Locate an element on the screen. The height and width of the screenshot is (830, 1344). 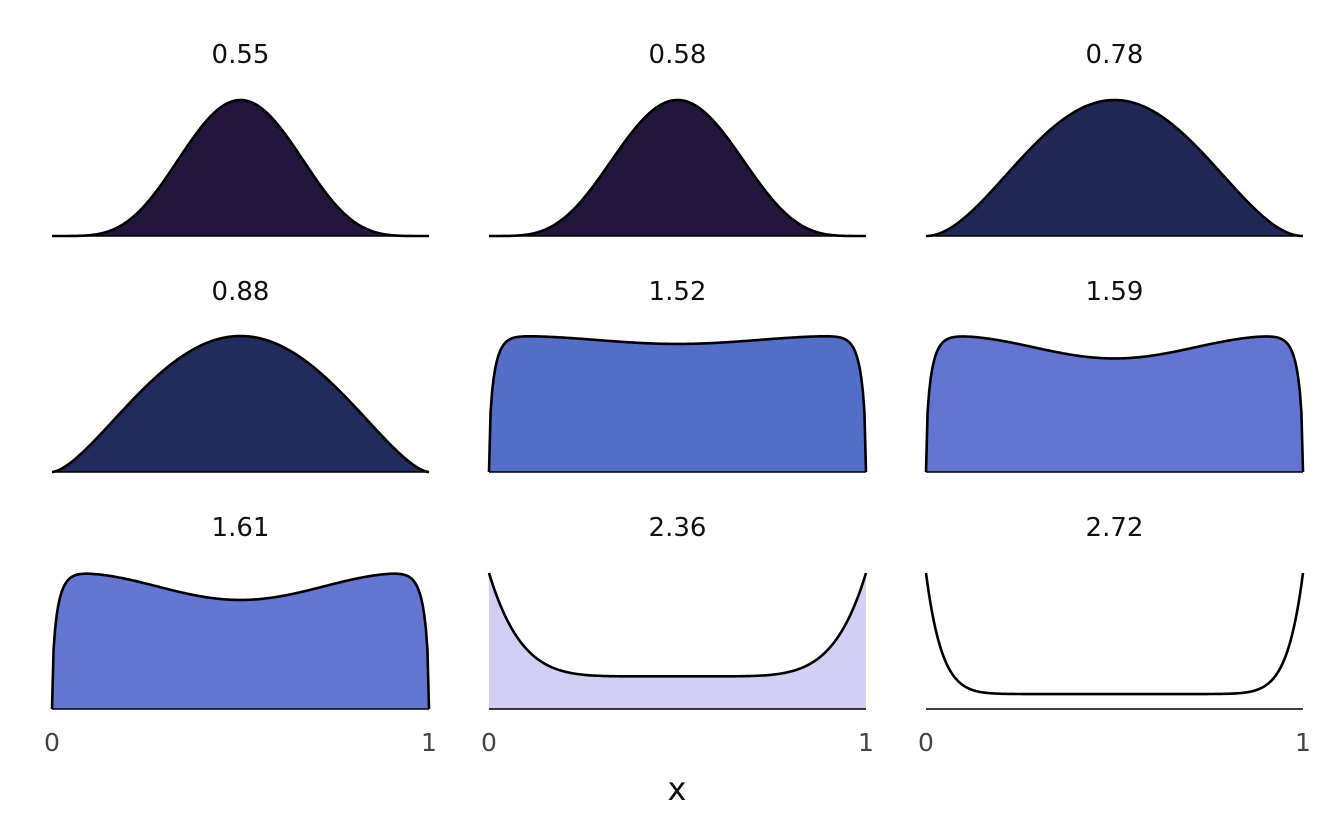
panel-2: 0.58 is located at coordinates (677, 139).